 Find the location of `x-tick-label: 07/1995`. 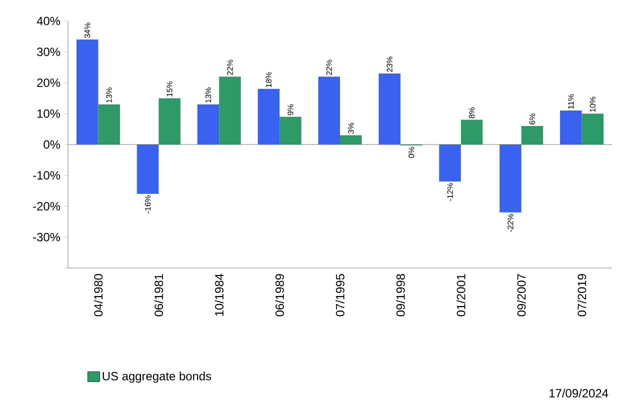

x-tick-label: 07/1995 is located at coordinates (340, 295).